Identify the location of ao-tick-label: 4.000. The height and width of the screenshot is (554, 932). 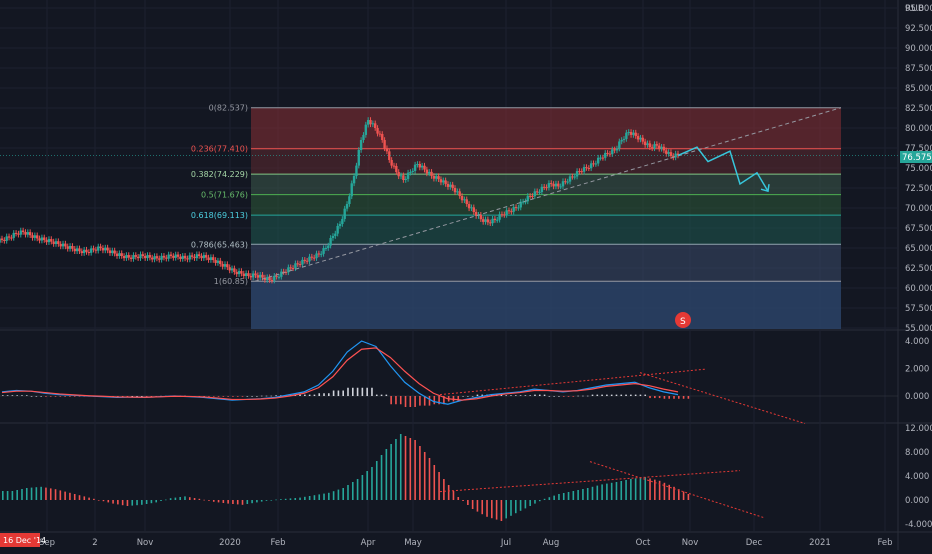
(917, 477).